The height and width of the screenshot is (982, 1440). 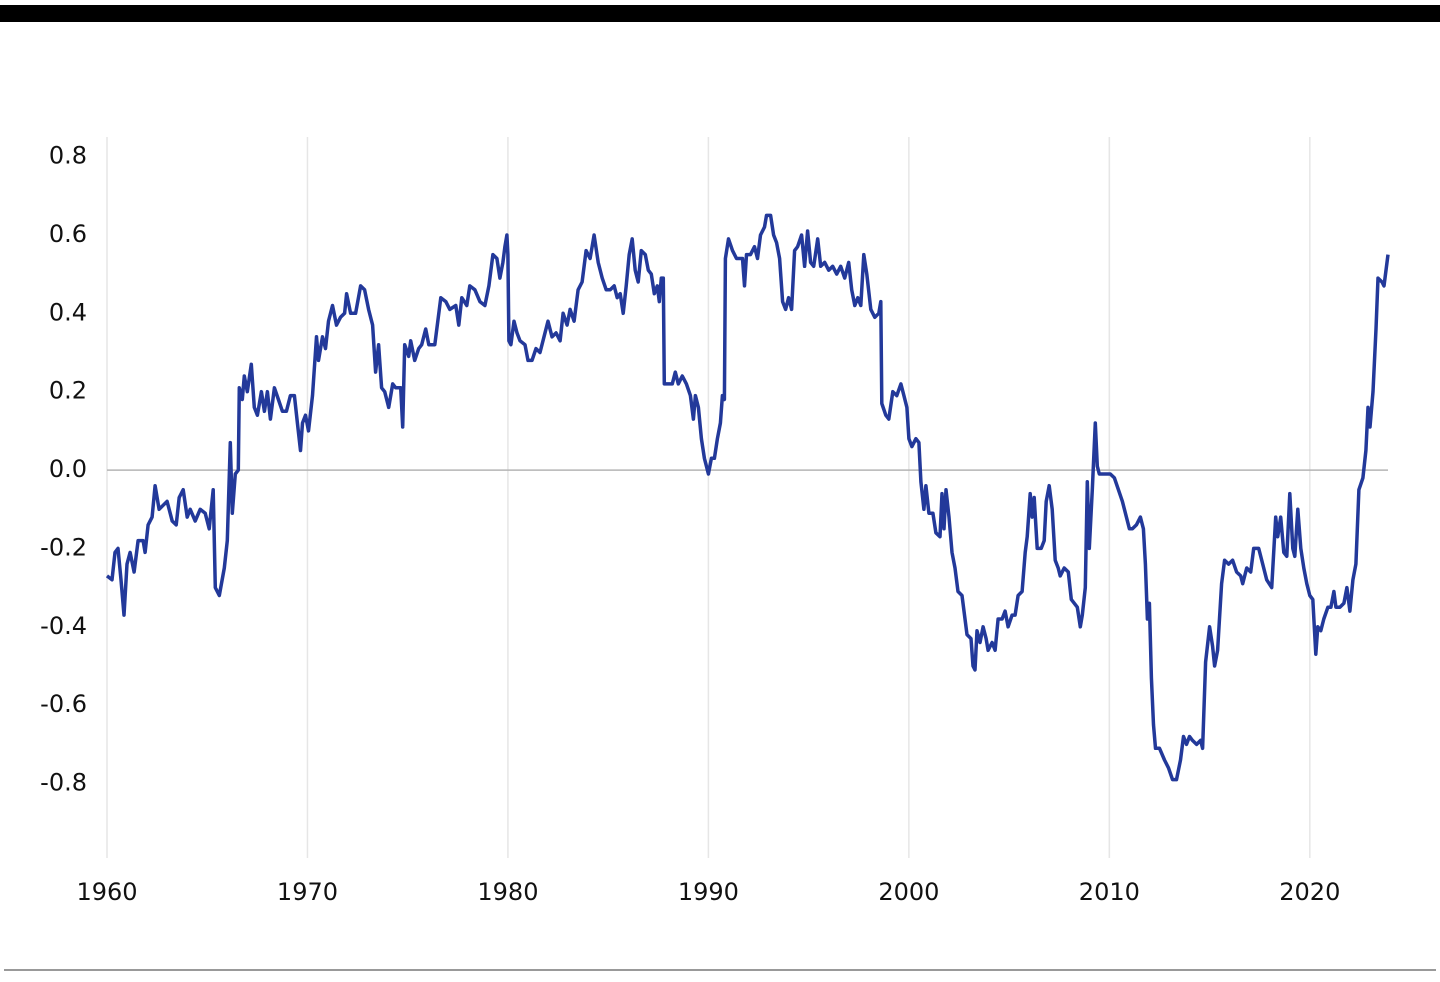 What do you see at coordinates (507, 892) in the screenshot?
I see `x-tick-label: 1980` at bounding box center [507, 892].